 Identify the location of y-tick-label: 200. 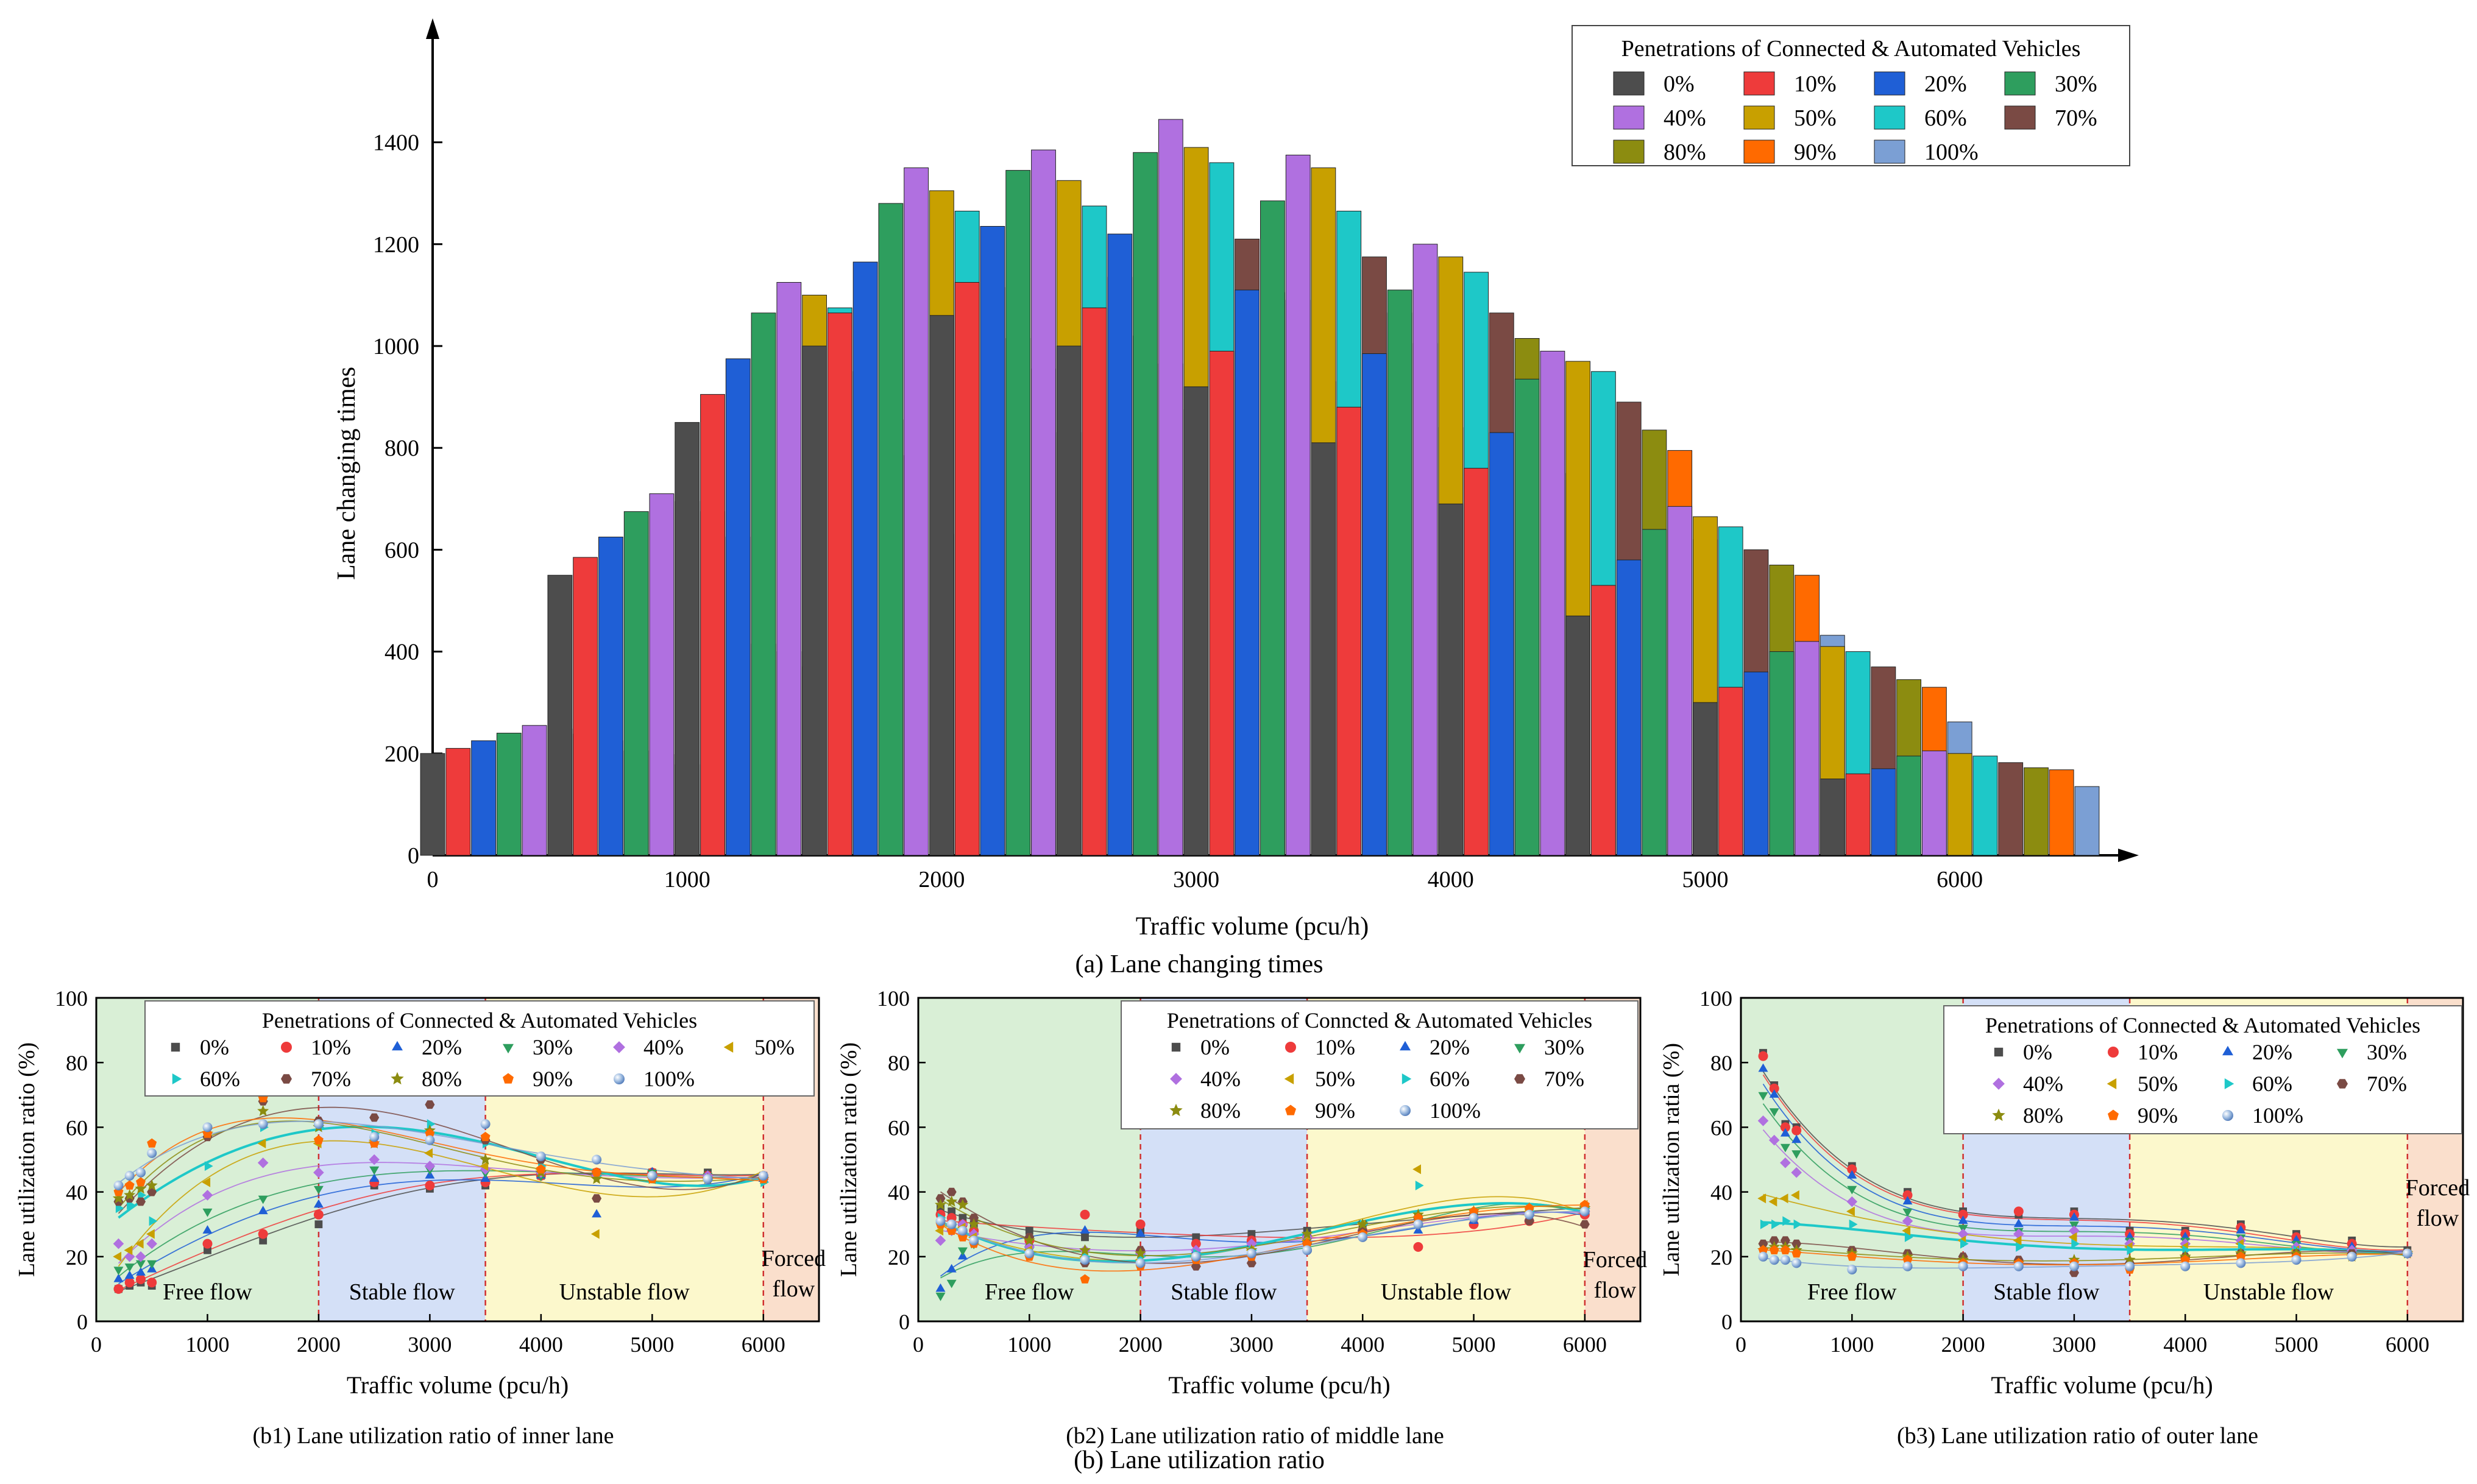
(401, 754).